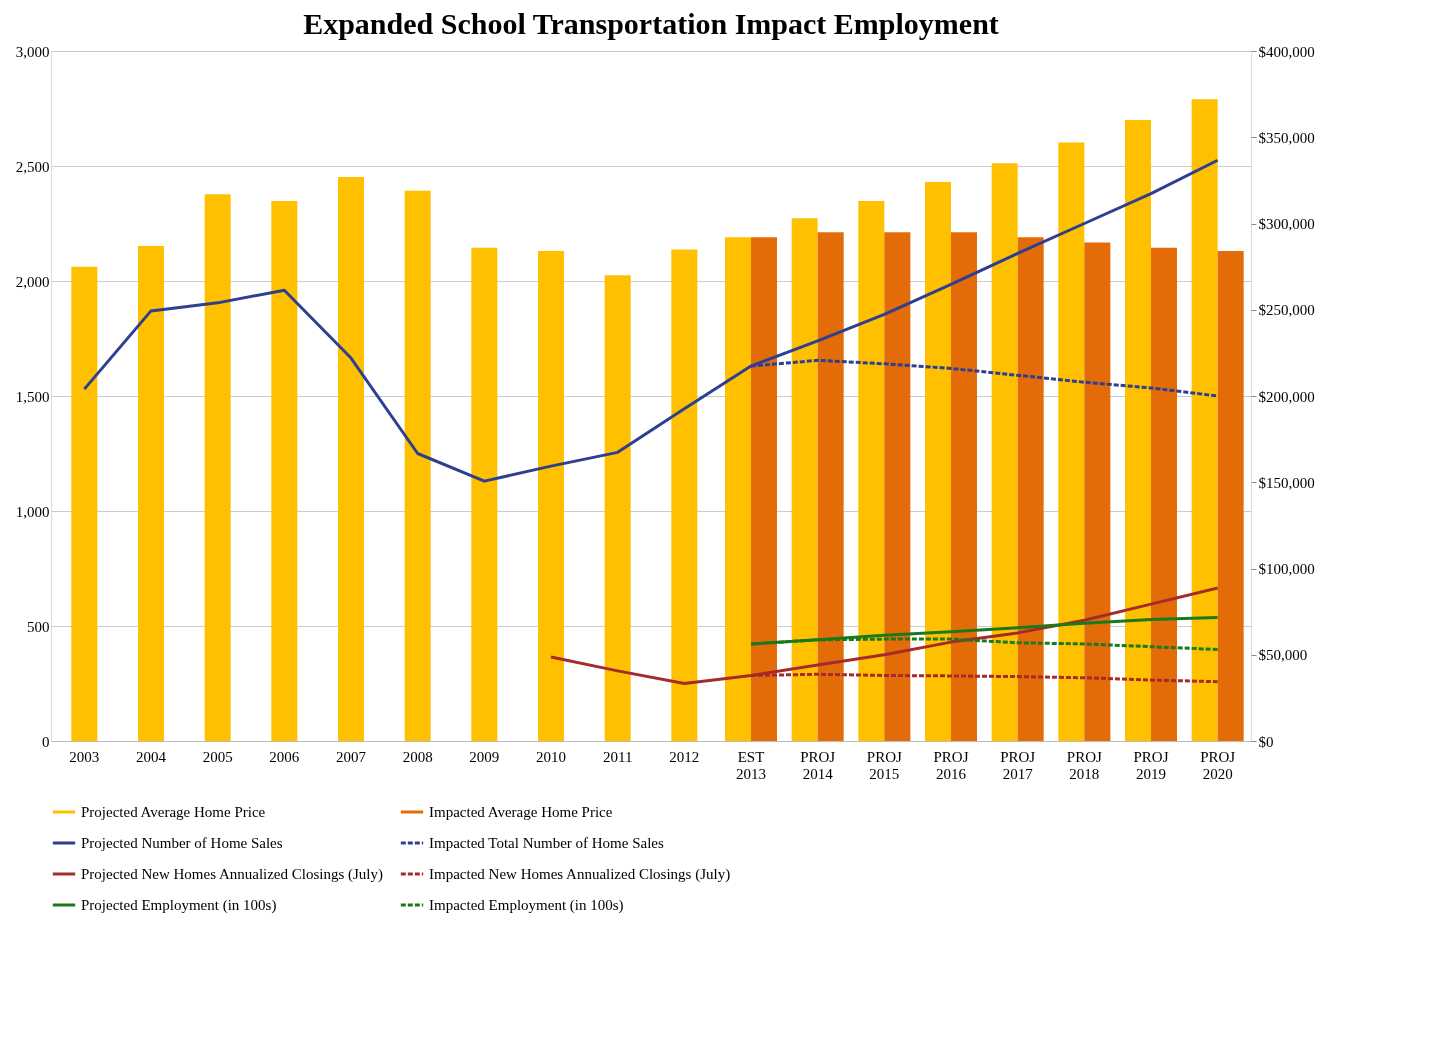 The width and height of the screenshot is (1445, 1053). What do you see at coordinates (484, 756) in the screenshot?
I see `x-tick-label: 2009` at bounding box center [484, 756].